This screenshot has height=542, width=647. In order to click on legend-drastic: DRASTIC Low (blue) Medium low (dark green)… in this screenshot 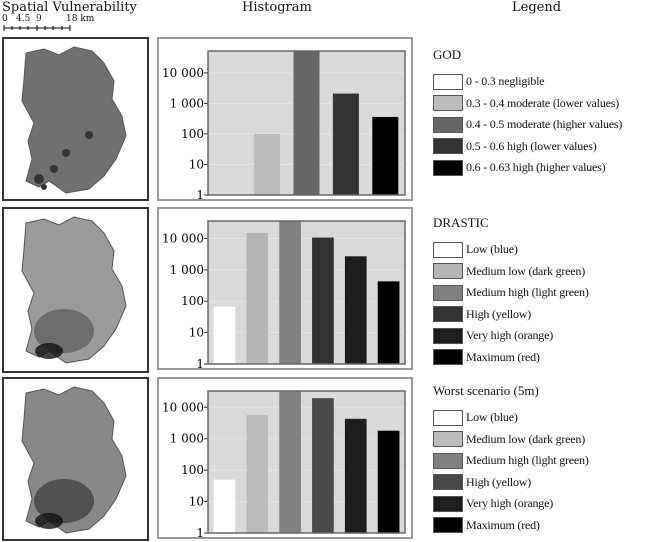, I will do `click(511, 291)`.